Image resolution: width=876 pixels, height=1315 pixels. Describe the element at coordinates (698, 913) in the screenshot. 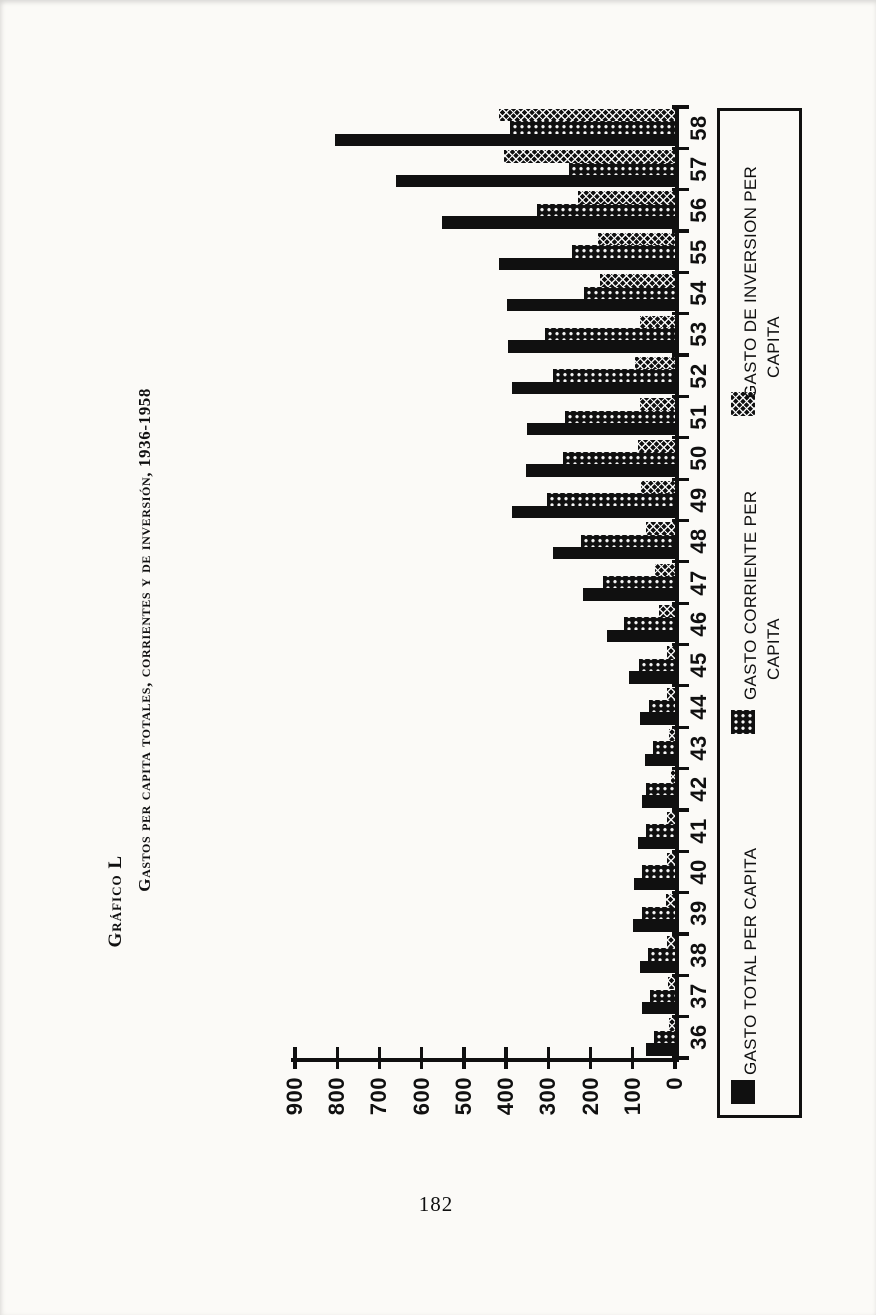

I see `year-label-1939: 39` at that location.